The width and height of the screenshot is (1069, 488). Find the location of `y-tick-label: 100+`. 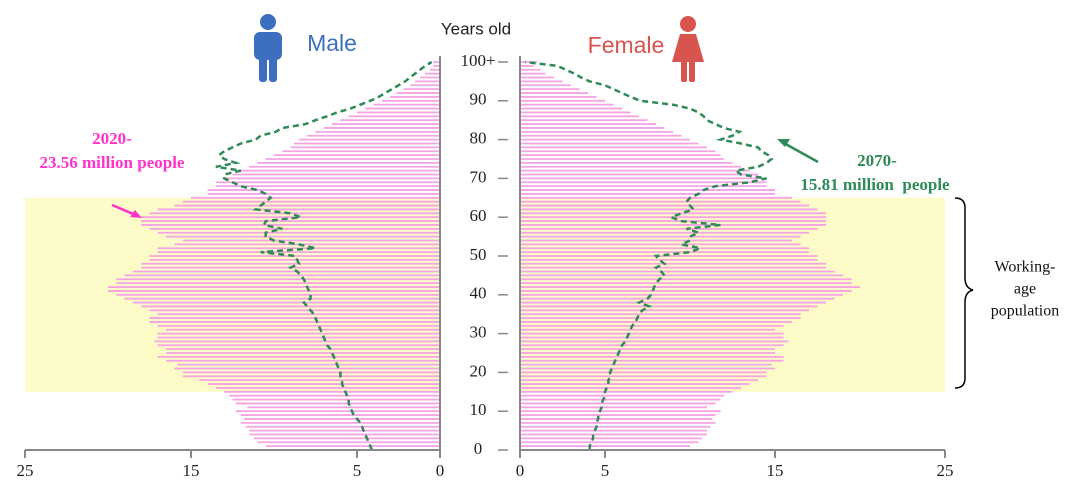

y-tick-label: 100+ is located at coordinates (477, 60).